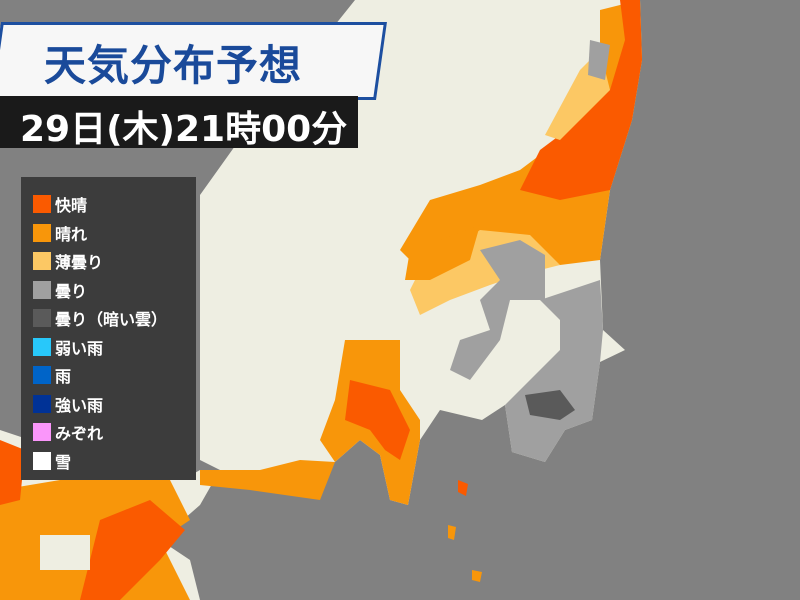 The height and width of the screenshot is (600, 800). I want to click on legend: 快晴晴れ薄曇り曇り曇り（暗い雲） 弱い雨雨強い雨みぞれ雪, so click(108, 328).